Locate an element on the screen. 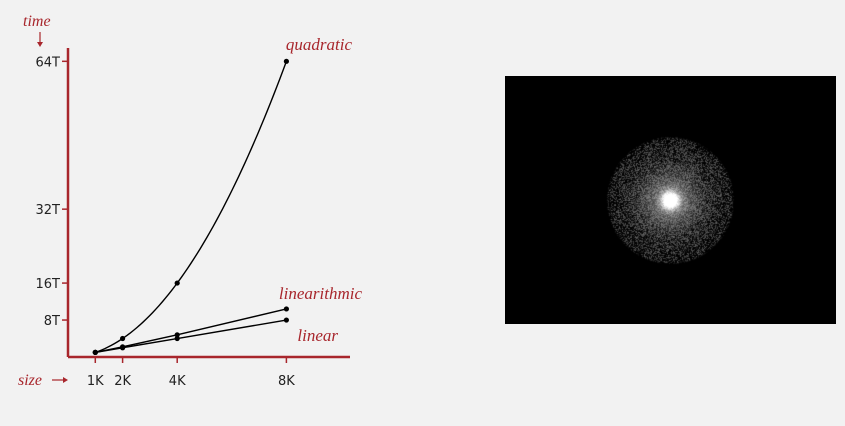  x-axis-label-arrowhead is located at coordinates (65, 380).